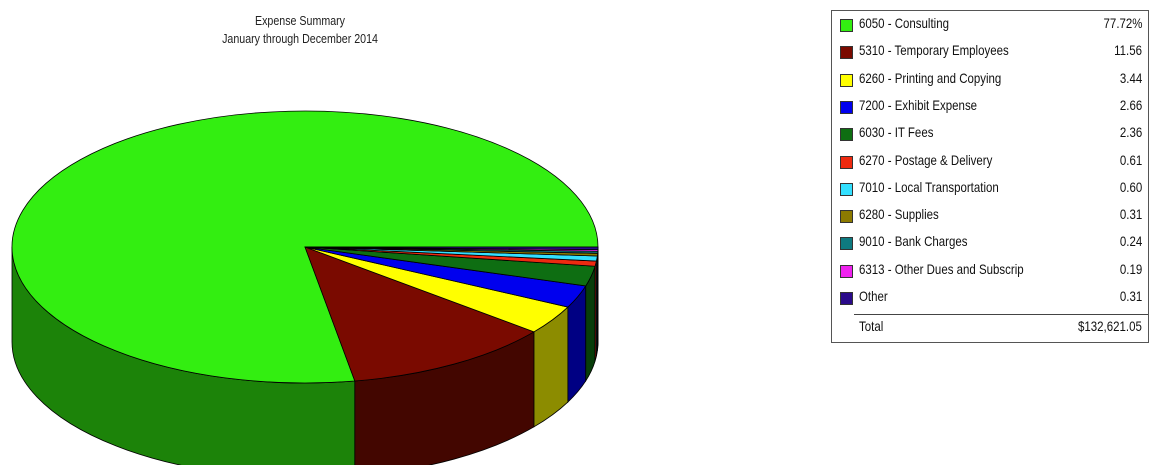 The image size is (1152, 465). I want to click on legend-label: 6050 - Consulting, so click(904, 23).